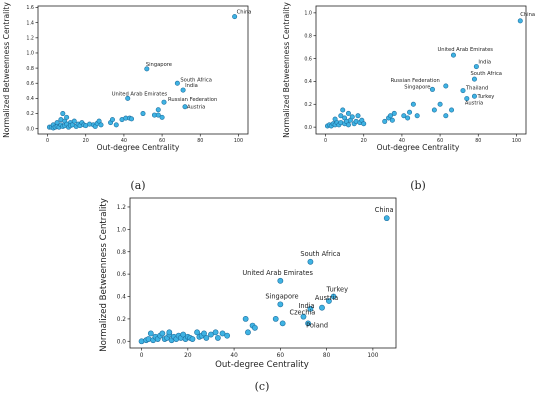 The width and height of the screenshot is (550, 407). I want to click on y-tick-label: 1.2, so click(122, 208).